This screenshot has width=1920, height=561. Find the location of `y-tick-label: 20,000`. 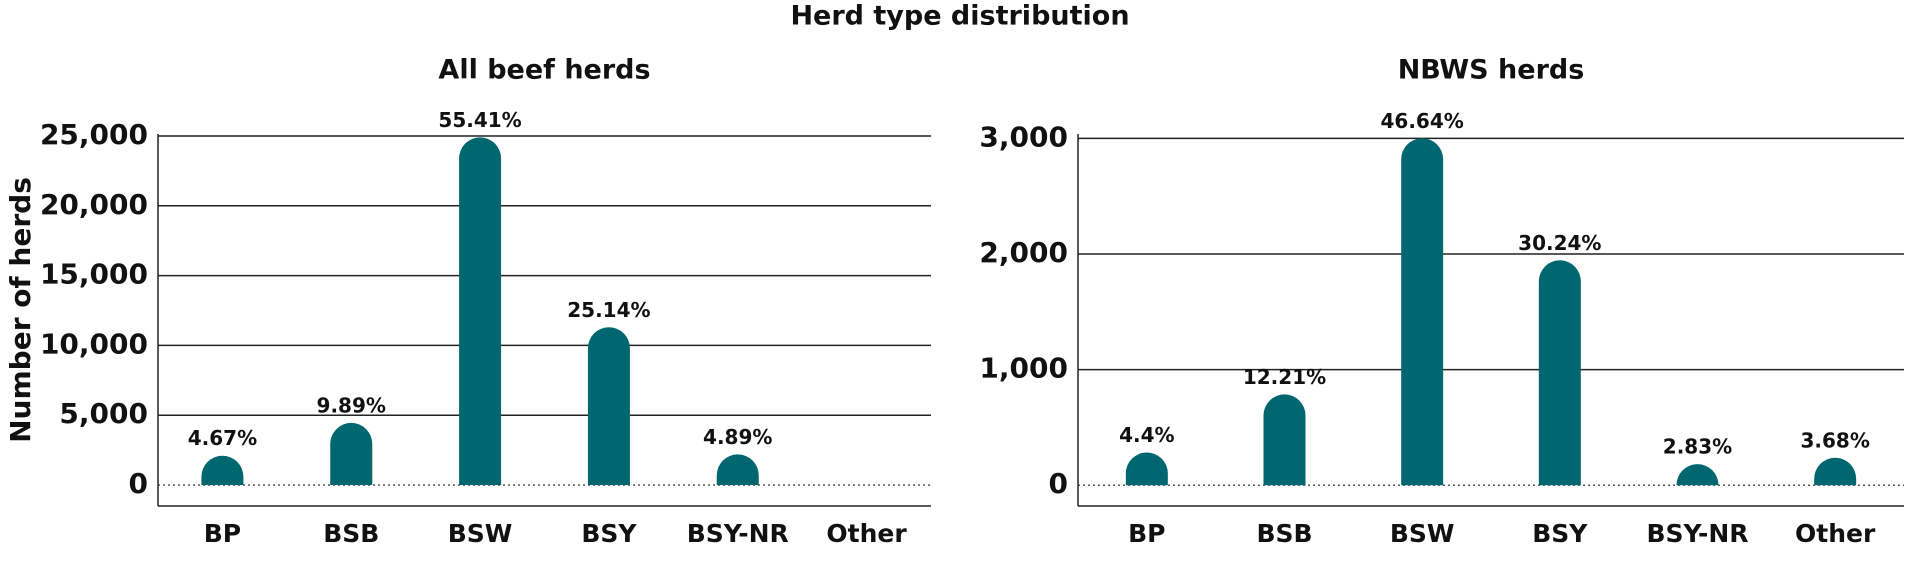

y-tick-label: 20,000 is located at coordinates (94, 204).